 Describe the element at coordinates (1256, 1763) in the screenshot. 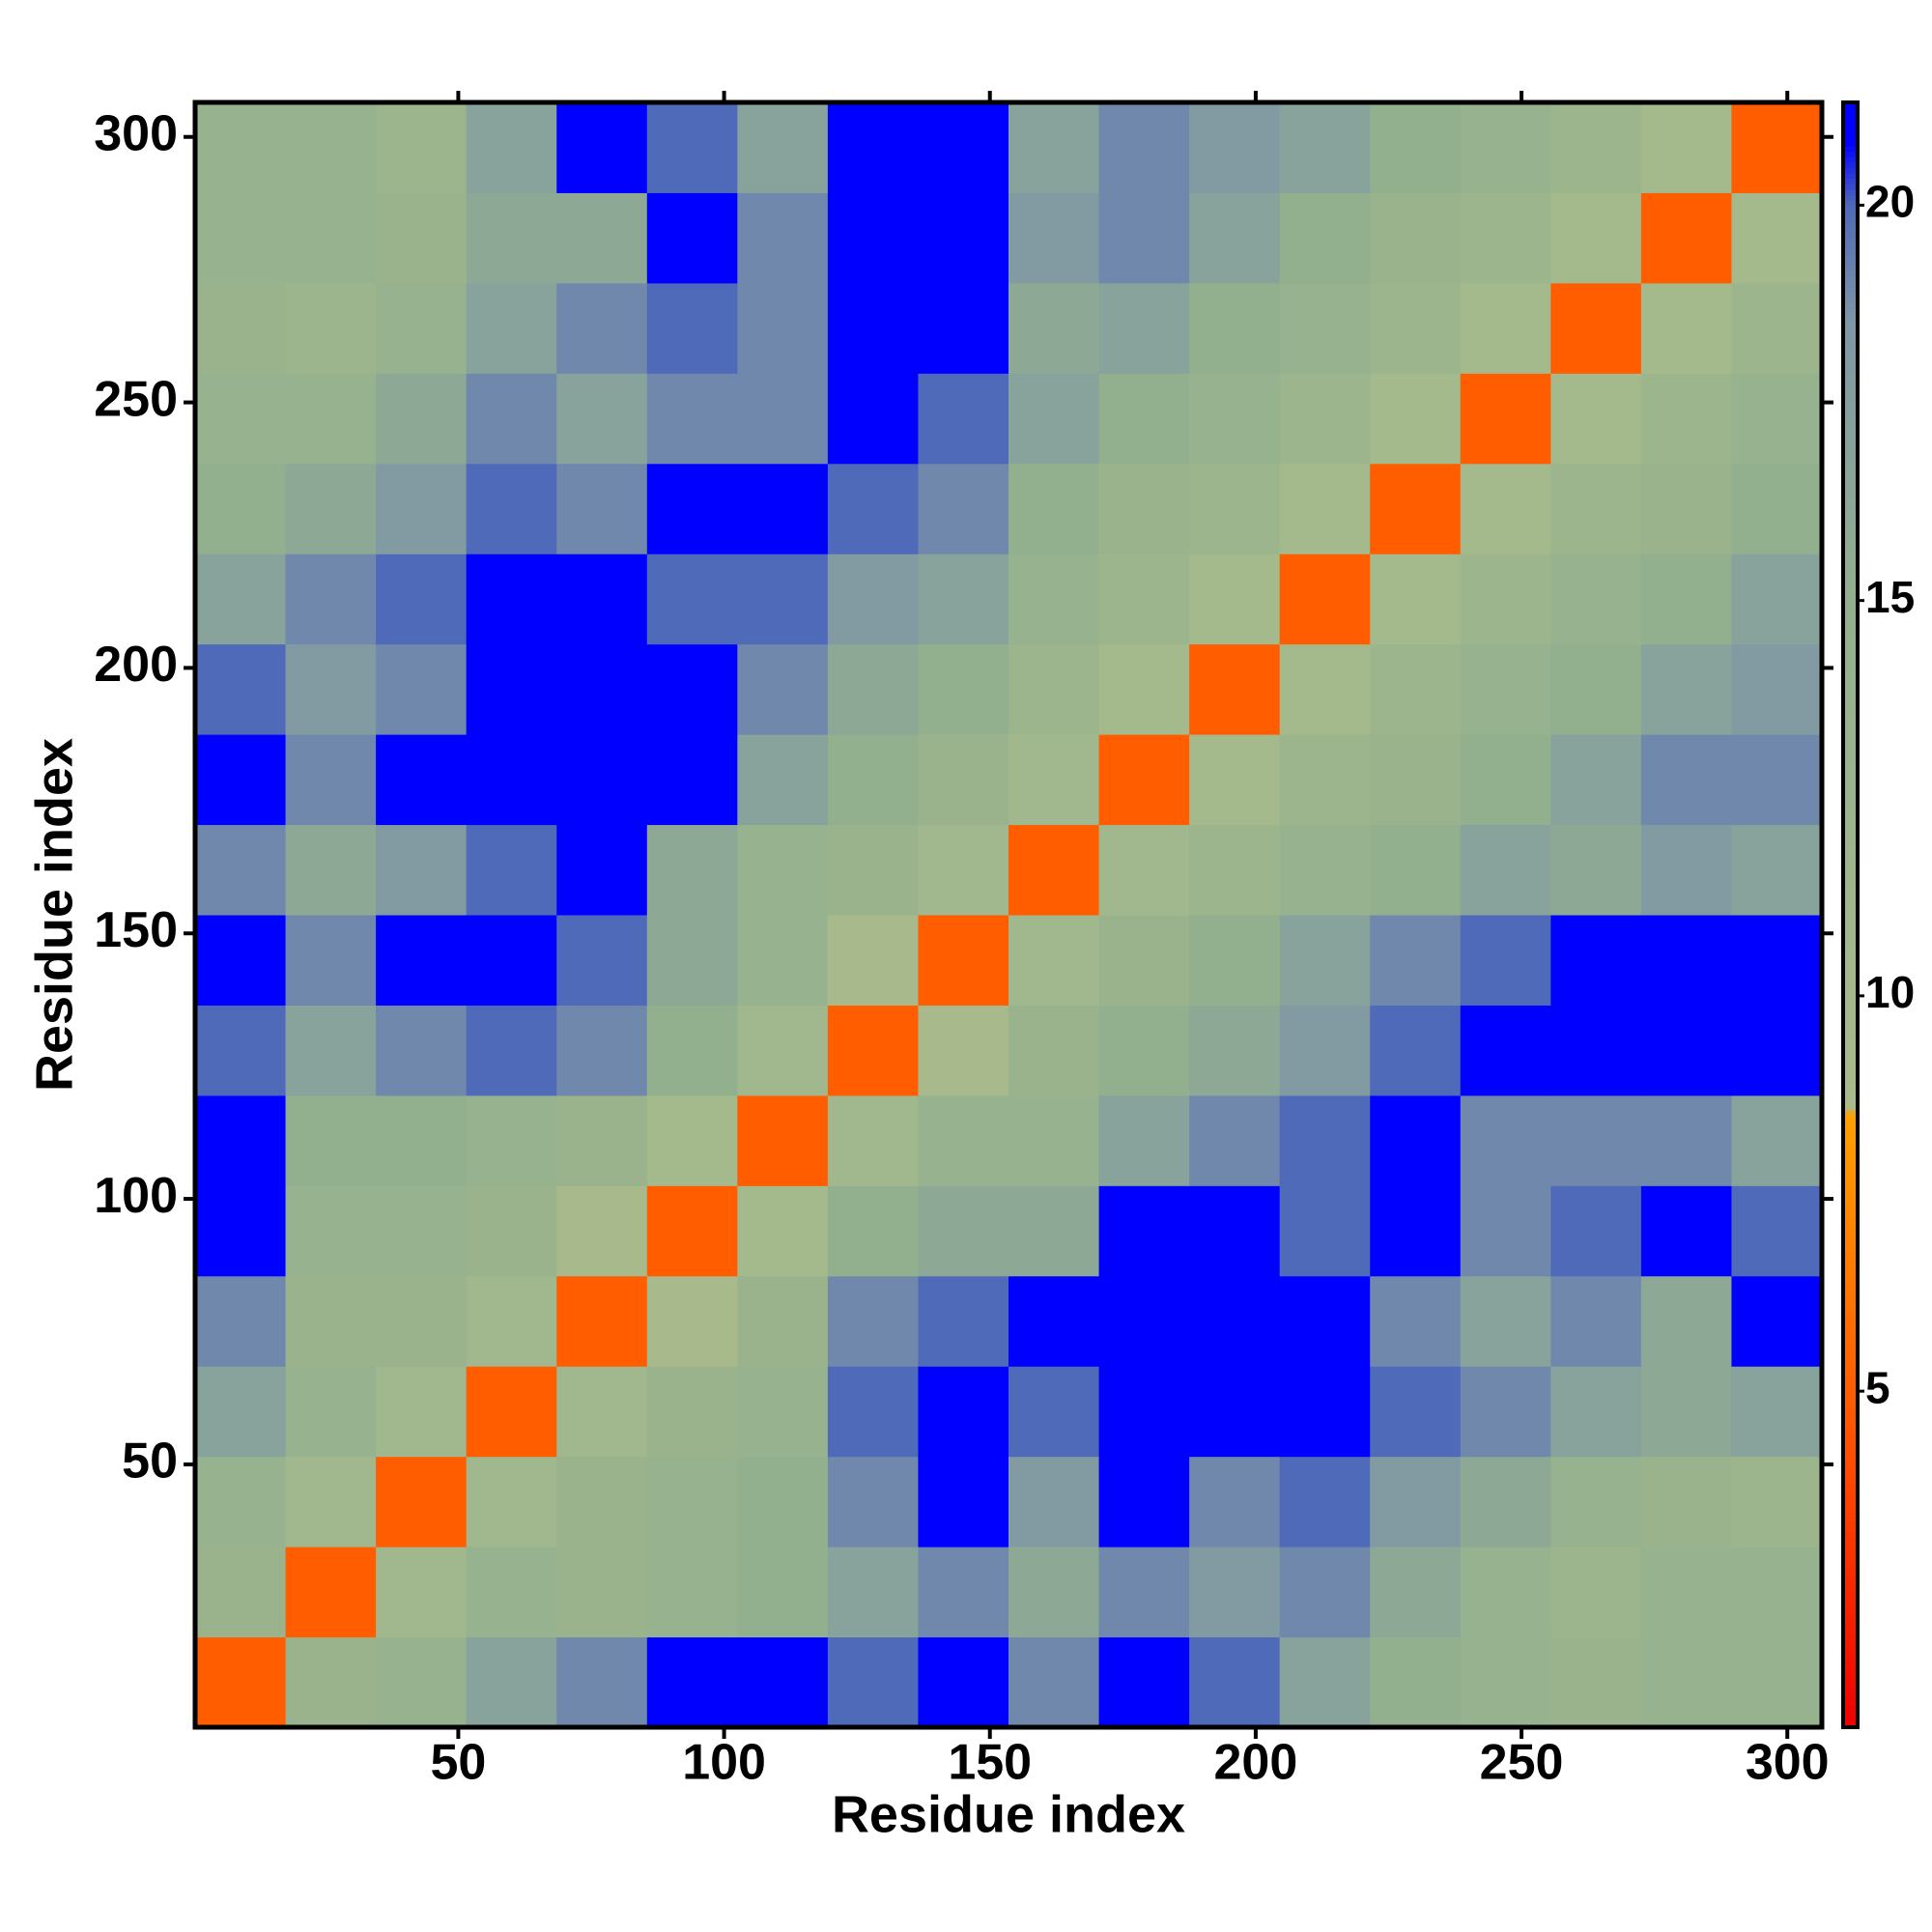

I see `x-tick-label: 200` at that location.